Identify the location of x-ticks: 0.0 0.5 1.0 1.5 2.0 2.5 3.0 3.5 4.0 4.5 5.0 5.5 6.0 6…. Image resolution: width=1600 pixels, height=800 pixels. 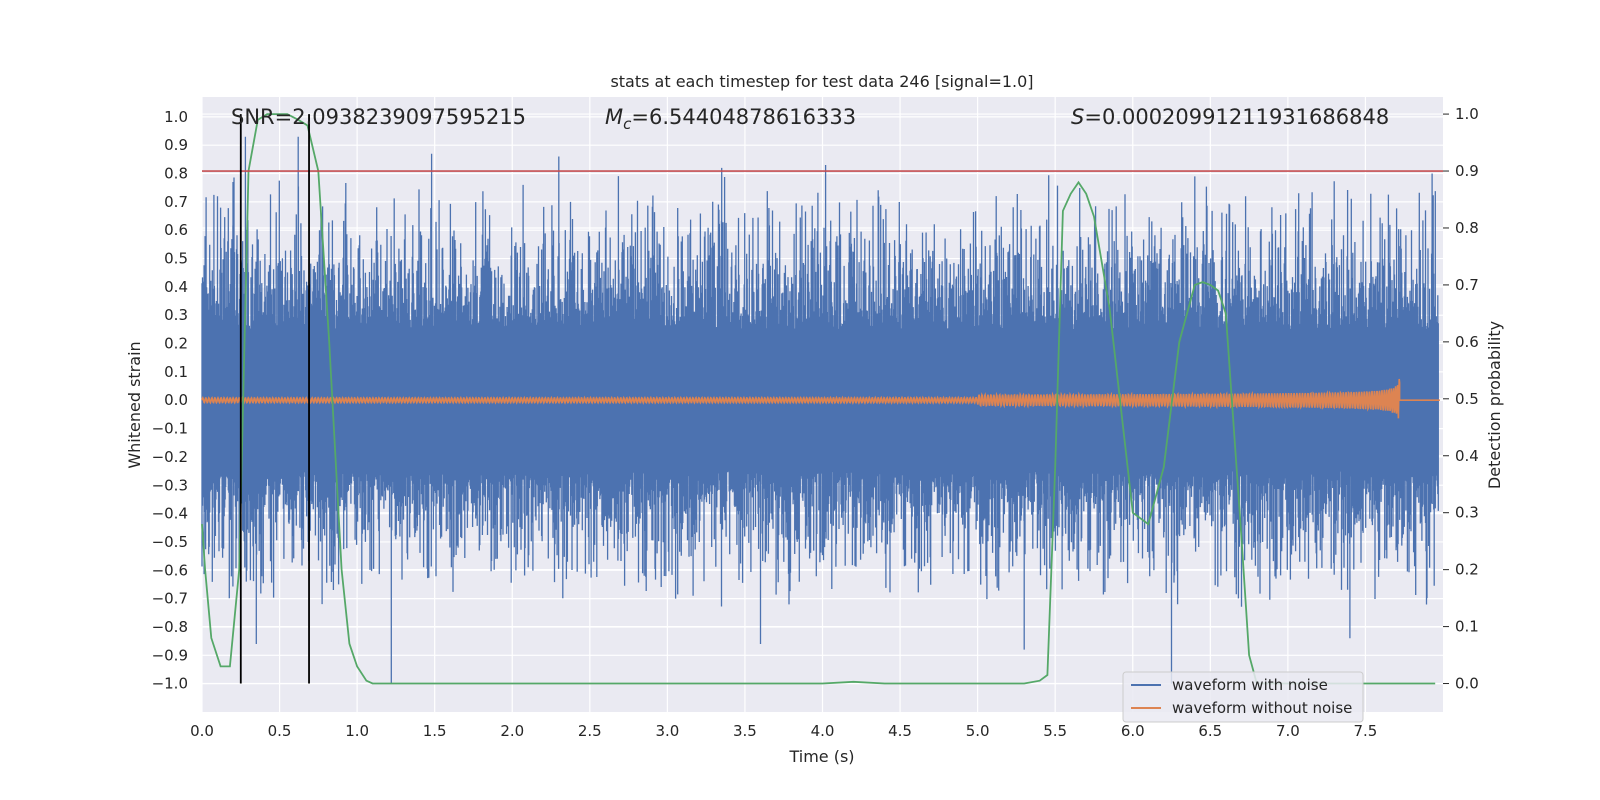
(783, 731).